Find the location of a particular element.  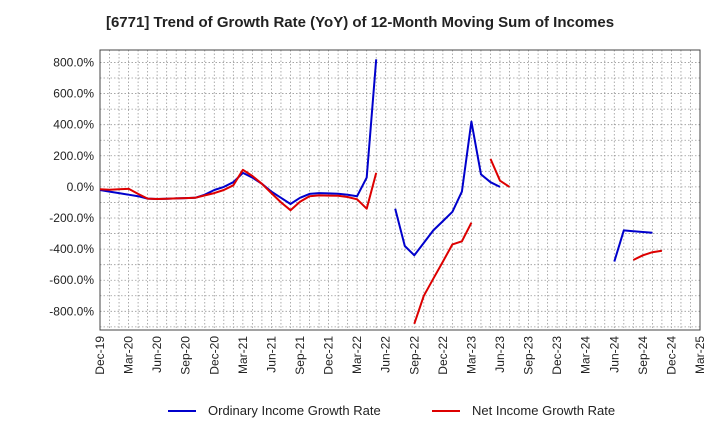

y-tick-label: 600.0% is located at coordinates (73, 94).